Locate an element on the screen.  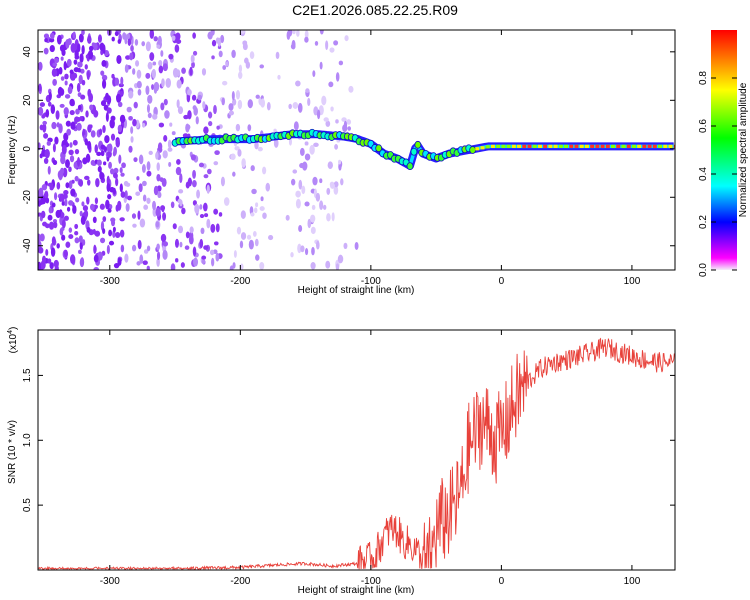
snr-x-tick-label: -200 is located at coordinates (240, 581).